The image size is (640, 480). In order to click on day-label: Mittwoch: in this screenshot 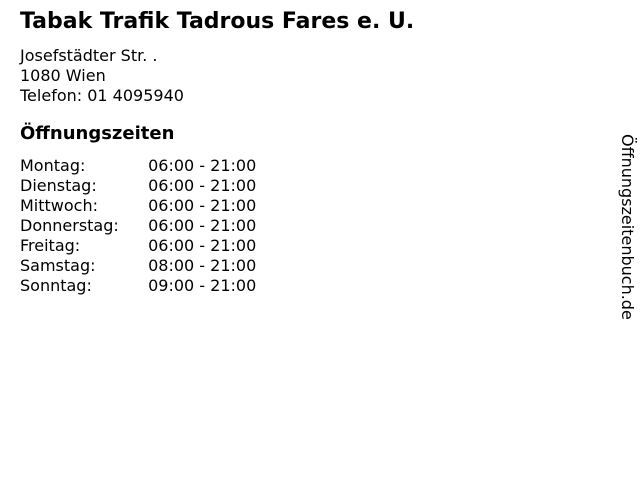, I will do `click(59, 205)`.